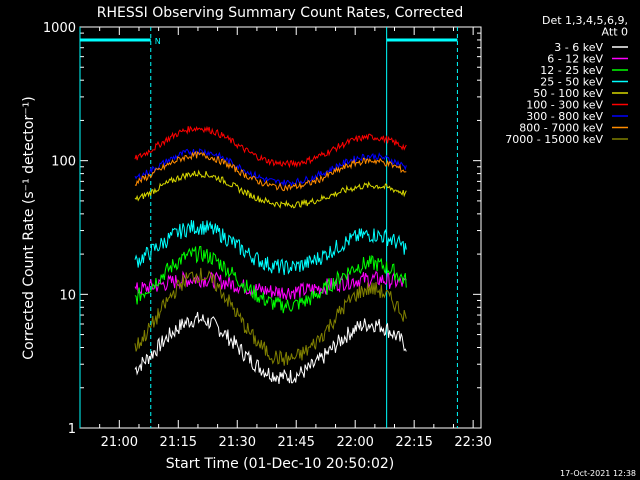 The width and height of the screenshot is (640, 480). I want to click on x-tick-label: 21:30, so click(237, 442).